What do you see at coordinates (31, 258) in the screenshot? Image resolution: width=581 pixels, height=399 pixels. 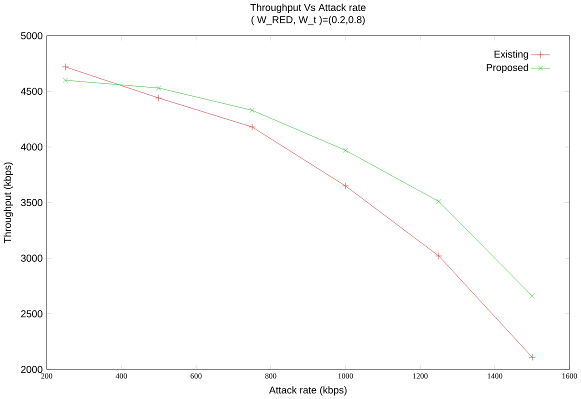 I see `y-tick-label: 3000` at bounding box center [31, 258].